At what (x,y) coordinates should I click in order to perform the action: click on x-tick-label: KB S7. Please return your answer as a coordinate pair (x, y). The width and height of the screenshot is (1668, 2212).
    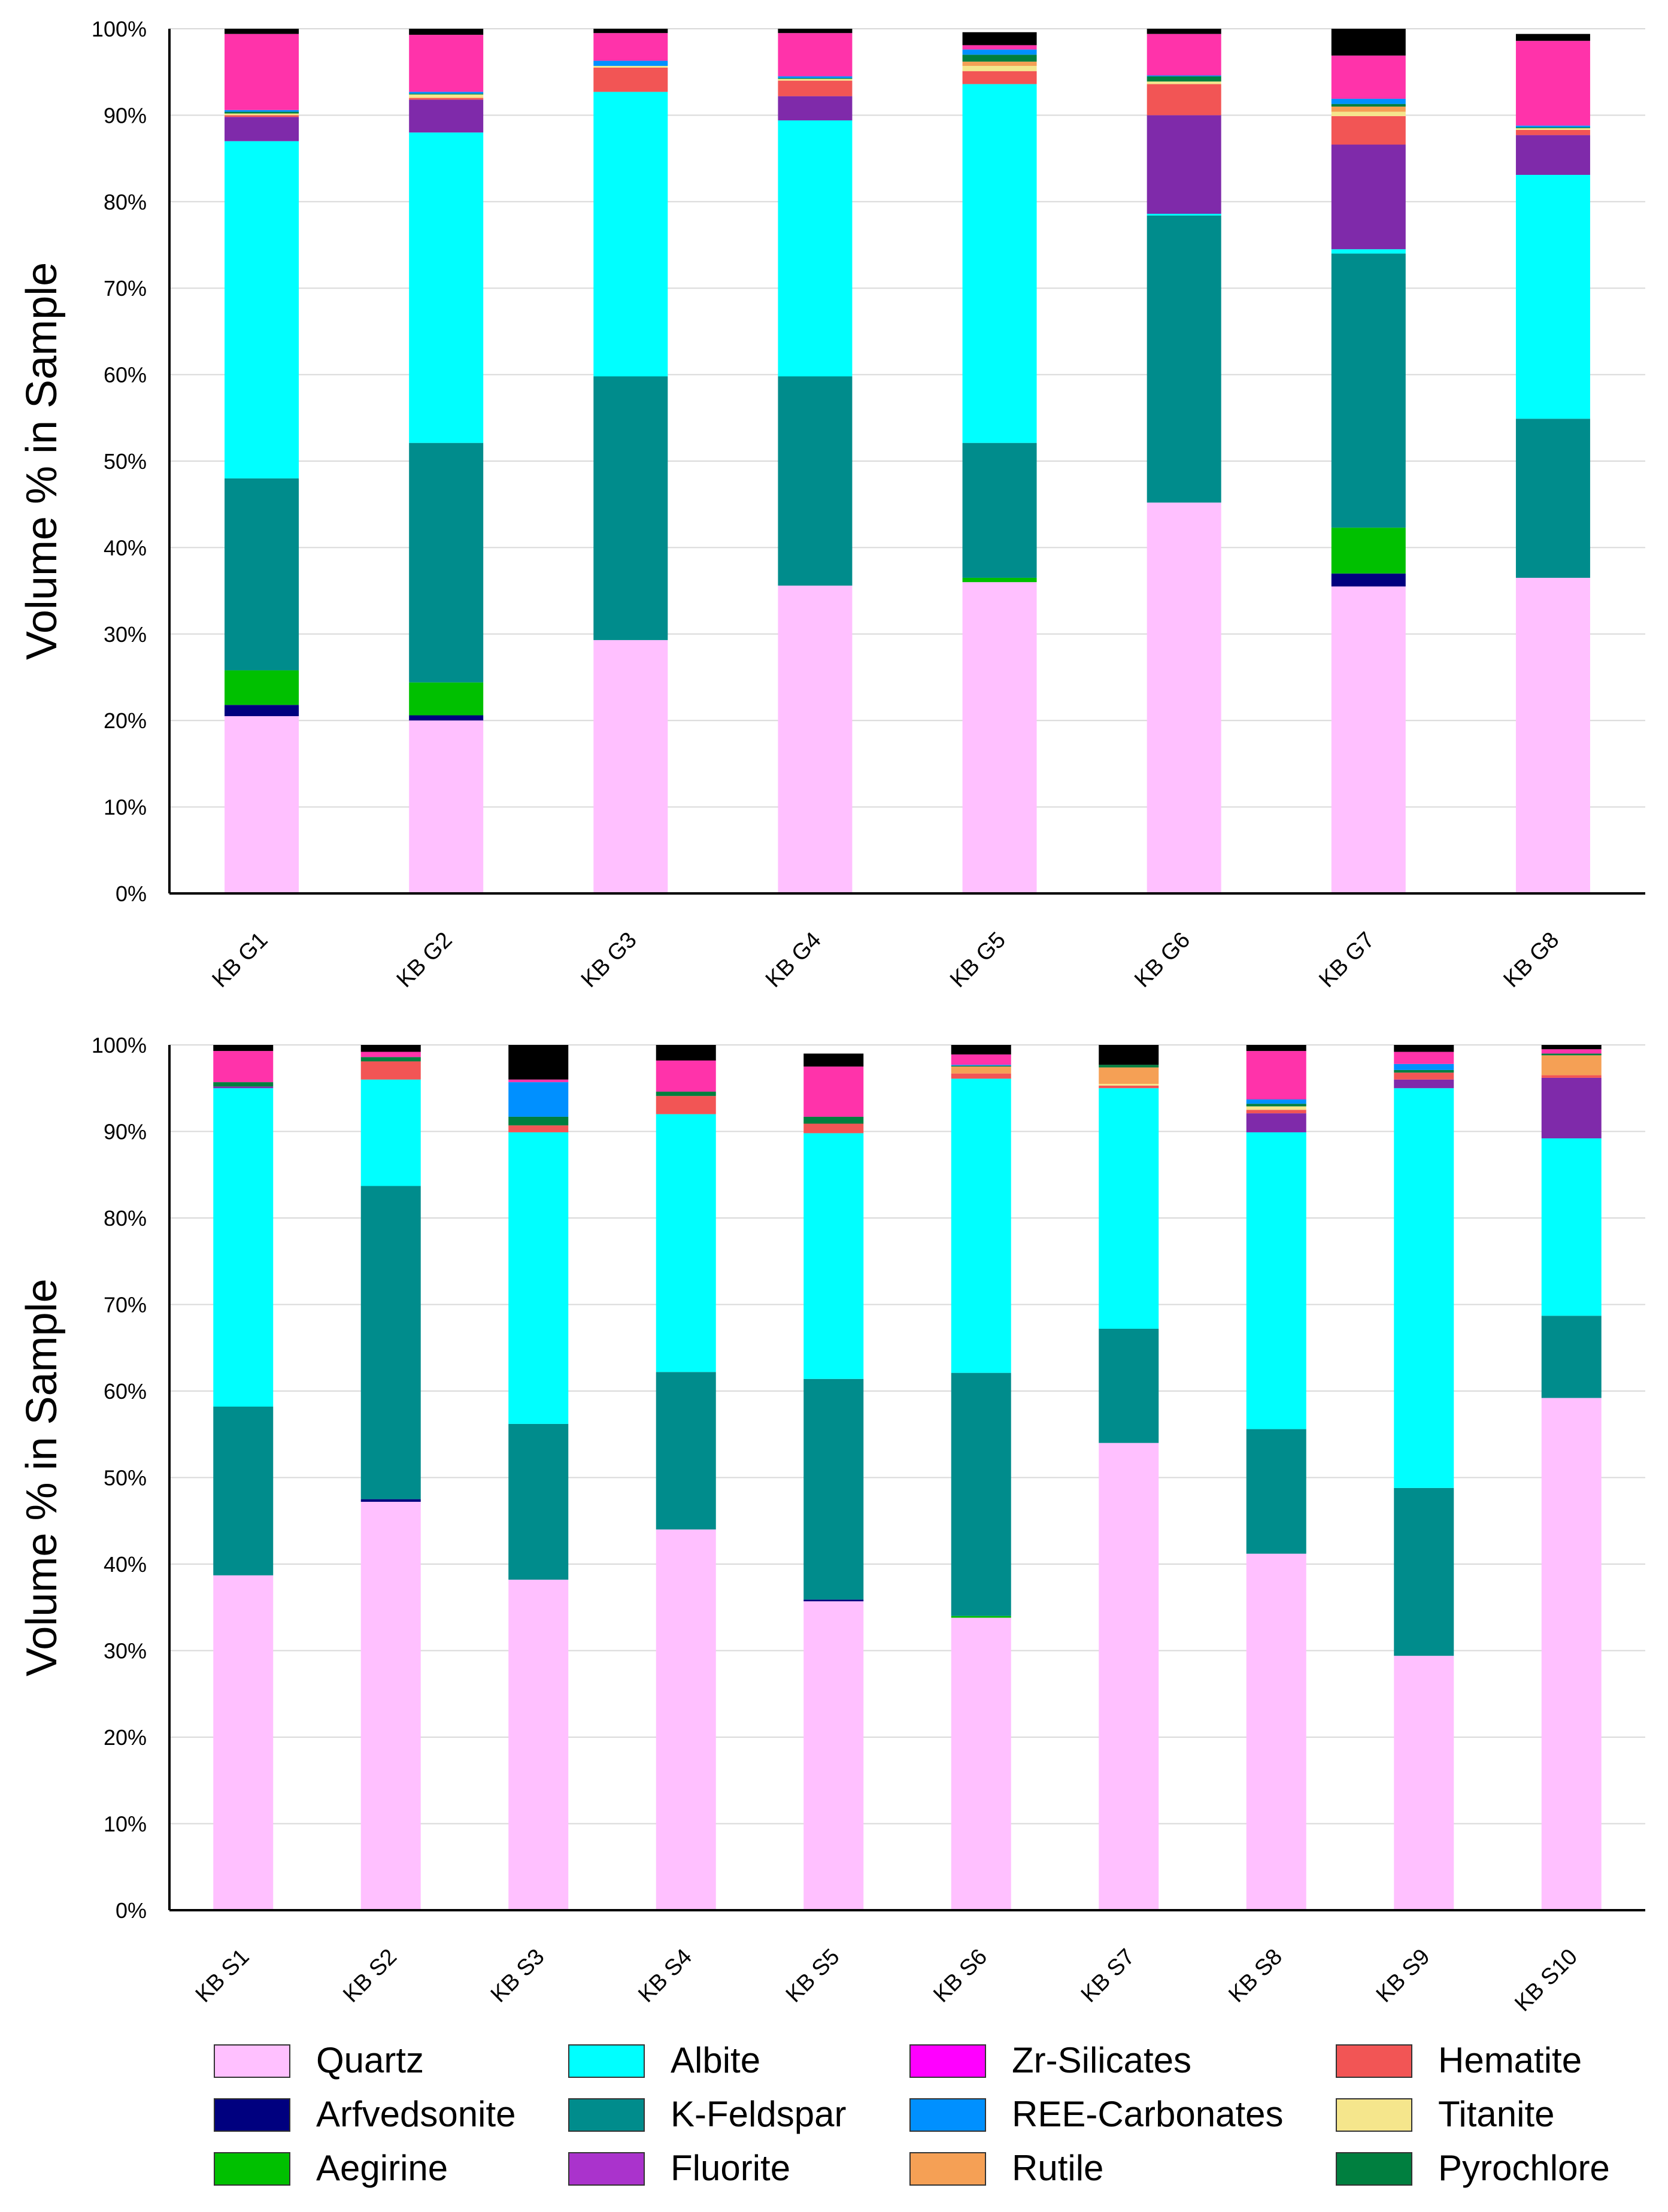
    Looking at the image, I should click on (1108, 1976).